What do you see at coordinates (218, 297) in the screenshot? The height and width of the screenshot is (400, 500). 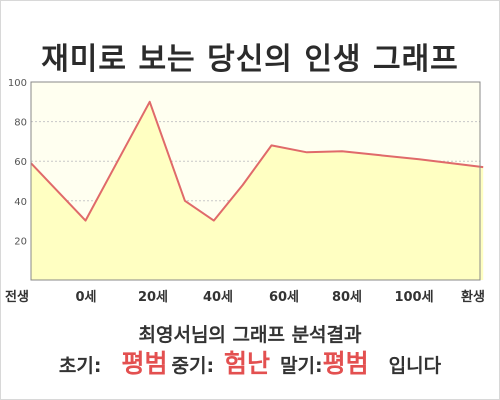 I see `x-tick-label: 40세` at bounding box center [218, 297].